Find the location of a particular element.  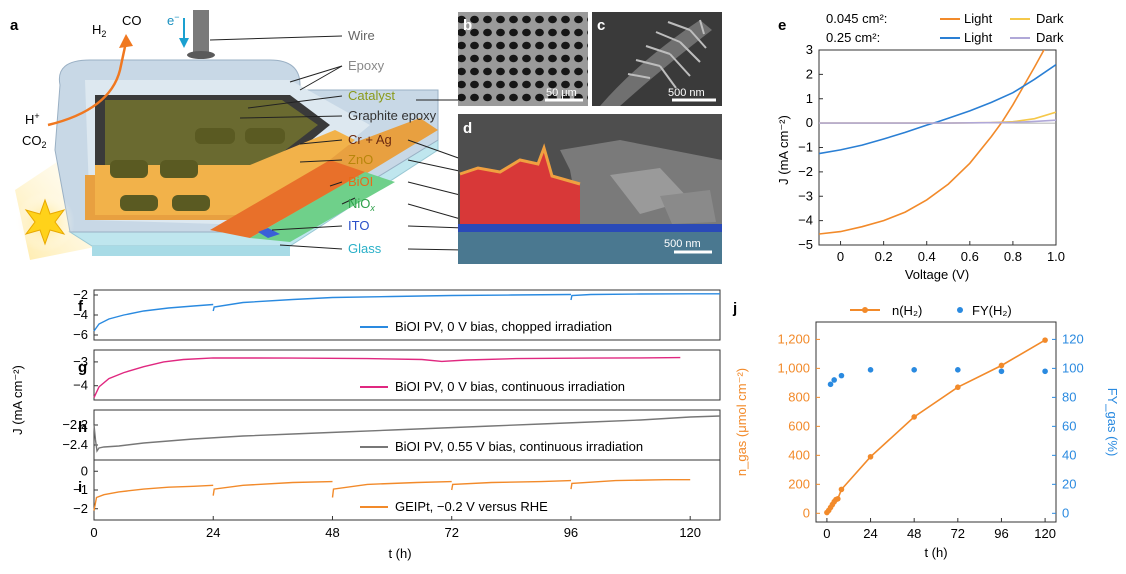

xtick-label-fghi-4: 96 is located at coordinates (571, 532).